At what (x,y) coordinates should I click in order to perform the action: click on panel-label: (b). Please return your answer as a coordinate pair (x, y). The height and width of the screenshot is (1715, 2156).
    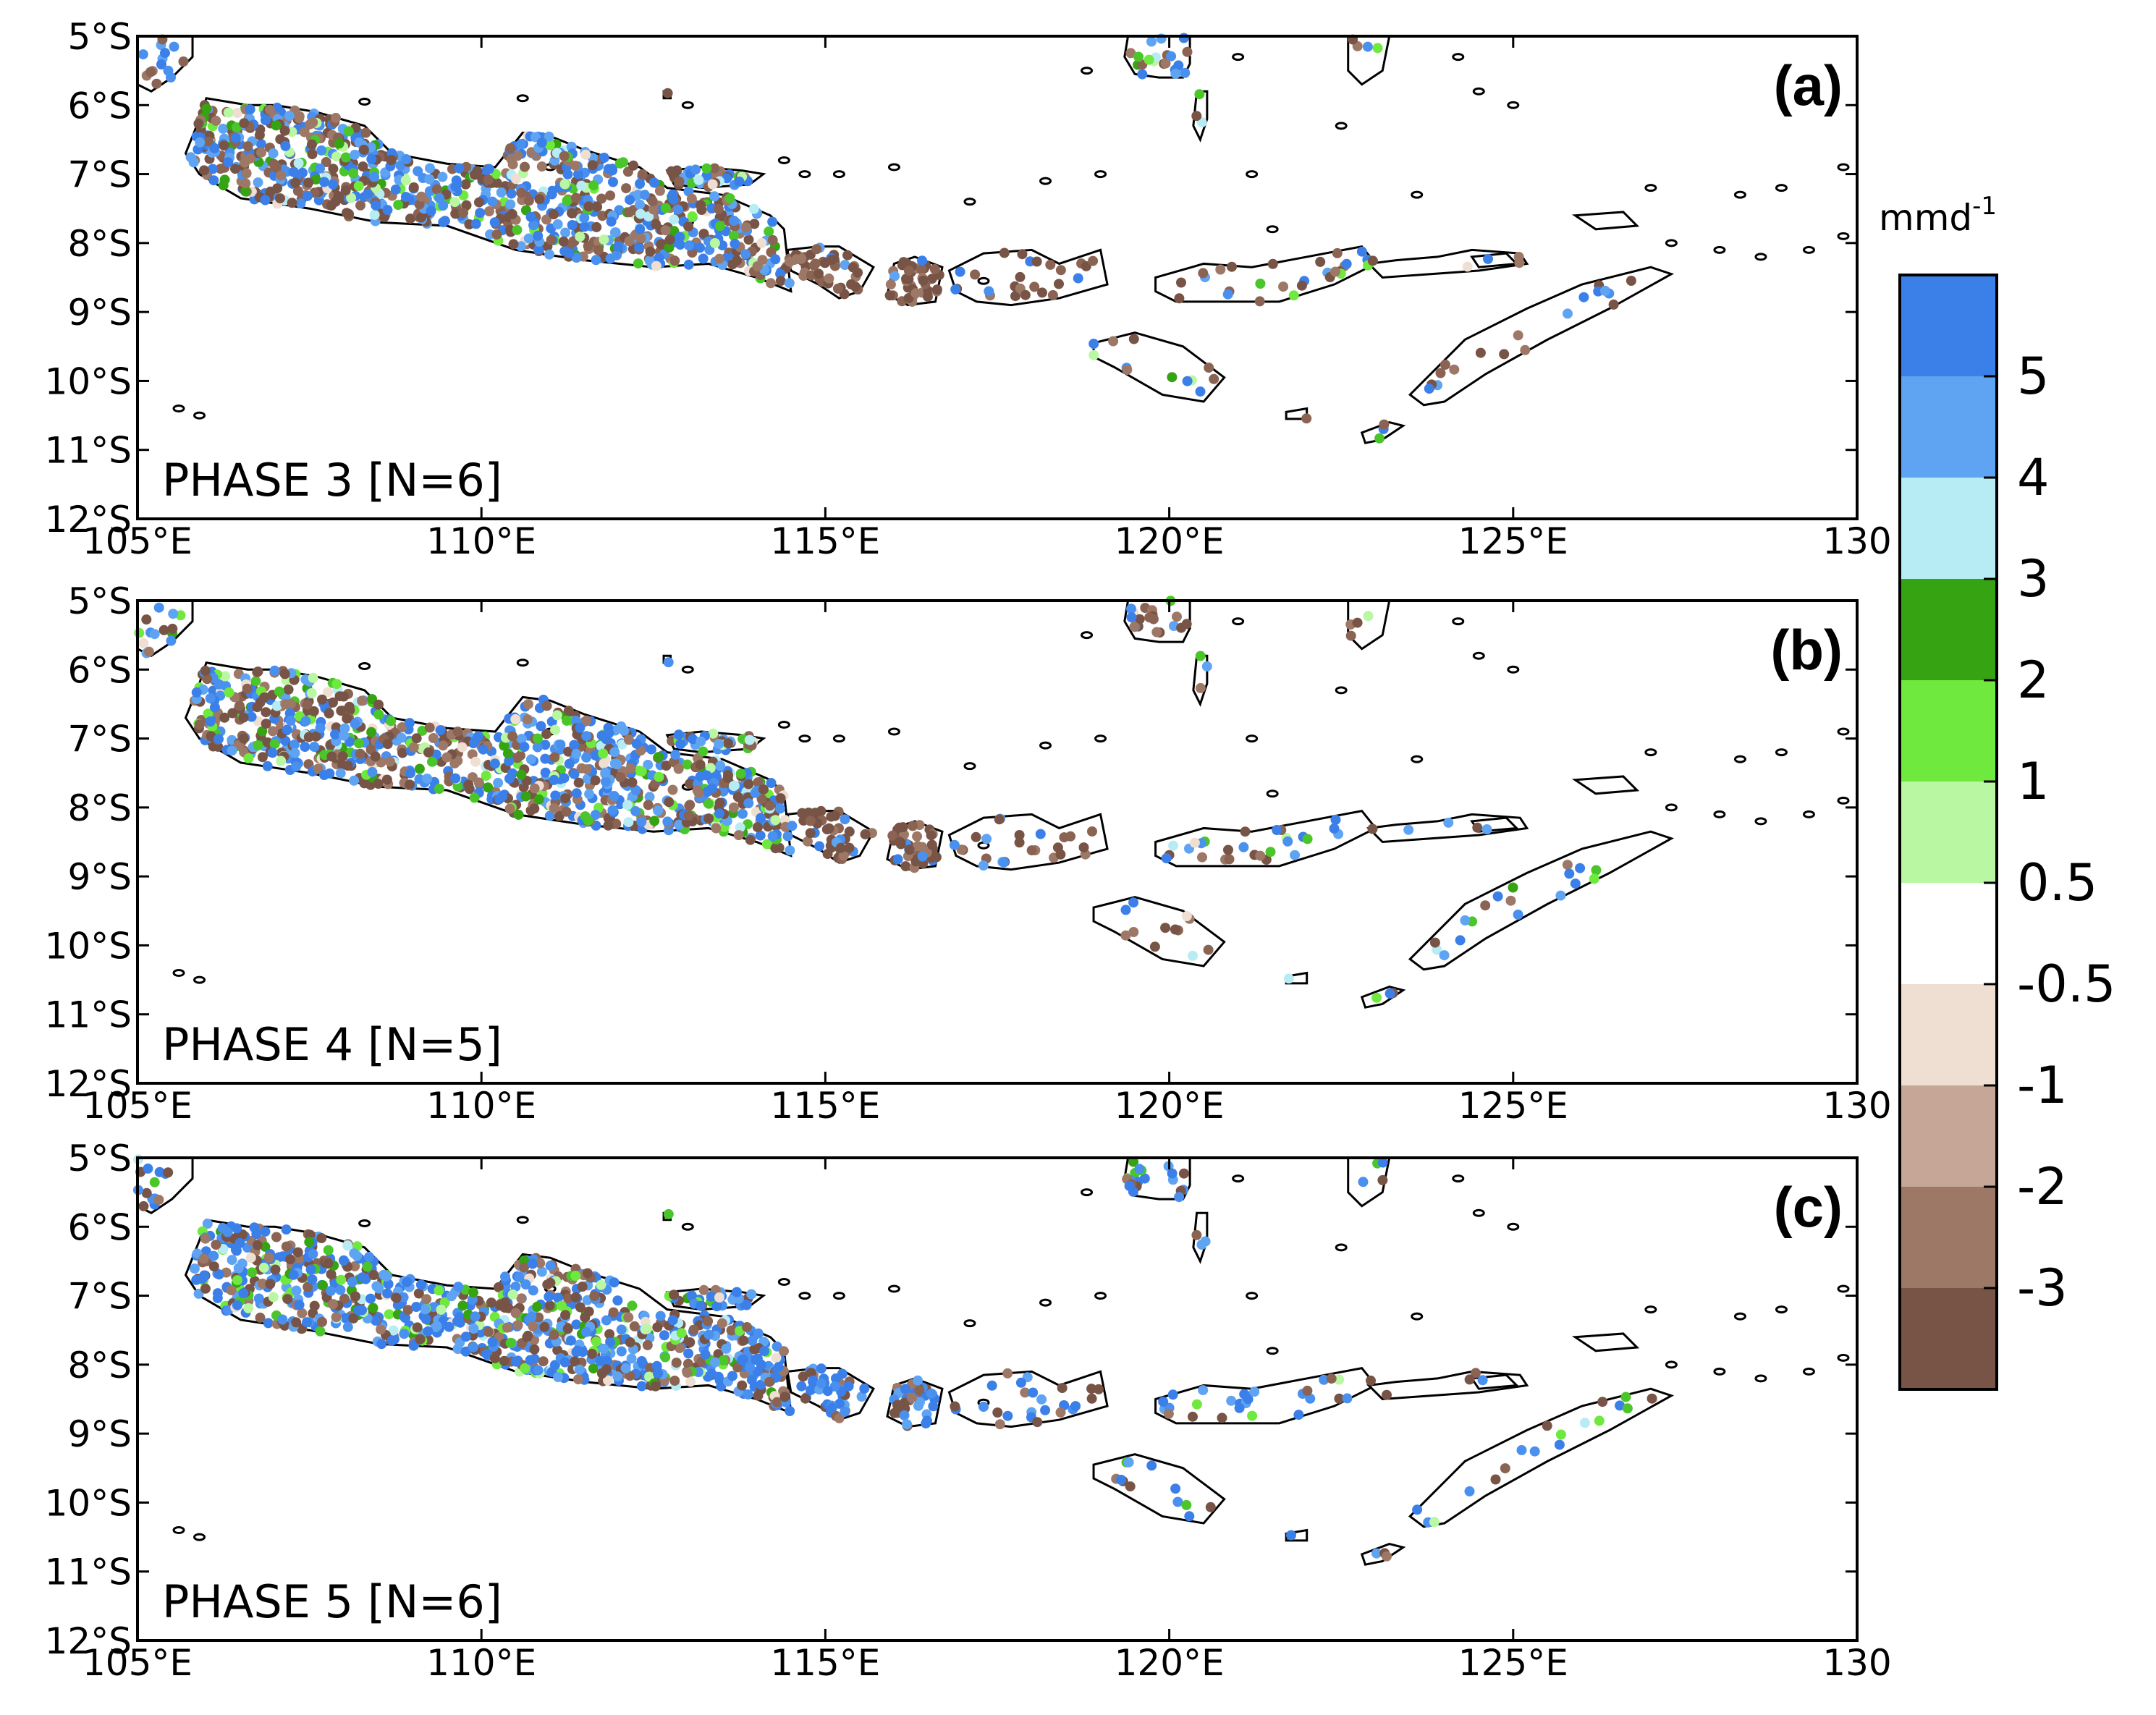
    Looking at the image, I should click on (1807, 650).